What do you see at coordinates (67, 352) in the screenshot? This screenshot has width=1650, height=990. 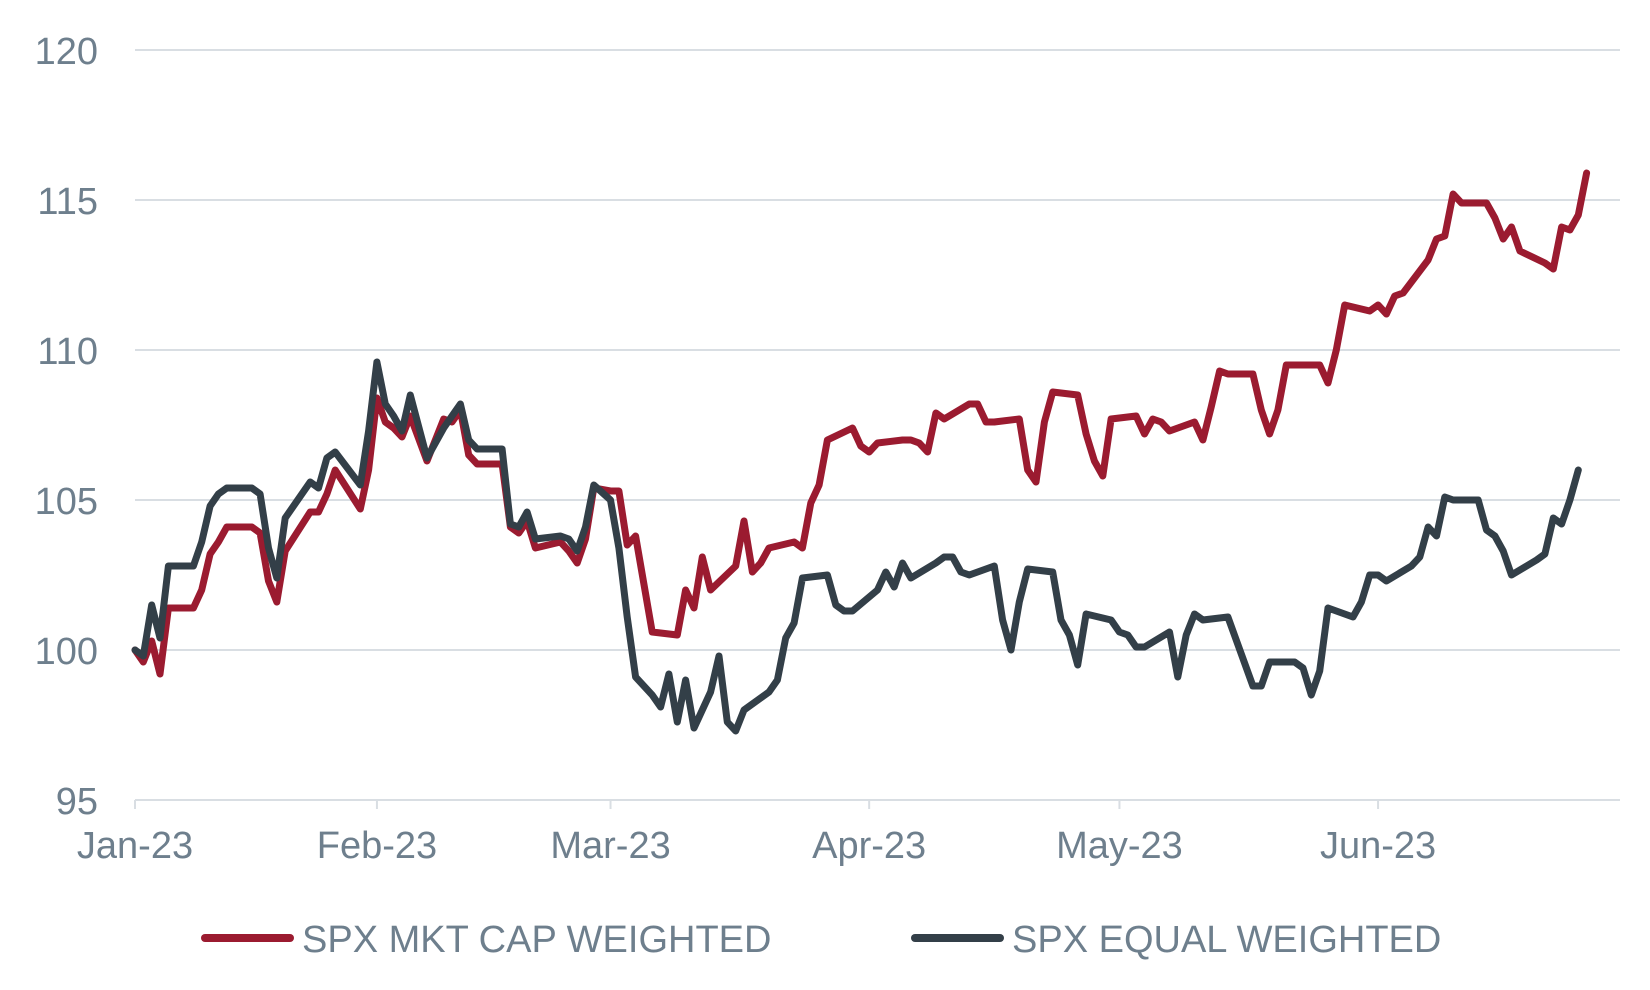 I see `y-tick-label: 110` at bounding box center [67, 352].